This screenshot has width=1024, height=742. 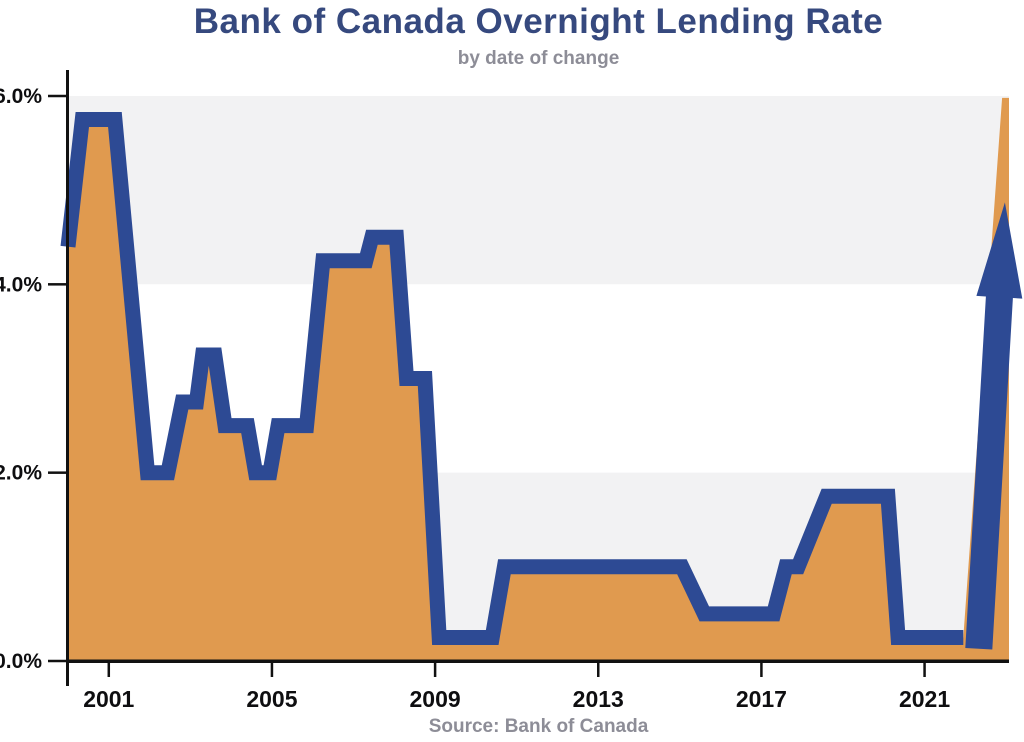 What do you see at coordinates (435, 699) in the screenshot?
I see `x-tick-label: 2009` at bounding box center [435, 699].